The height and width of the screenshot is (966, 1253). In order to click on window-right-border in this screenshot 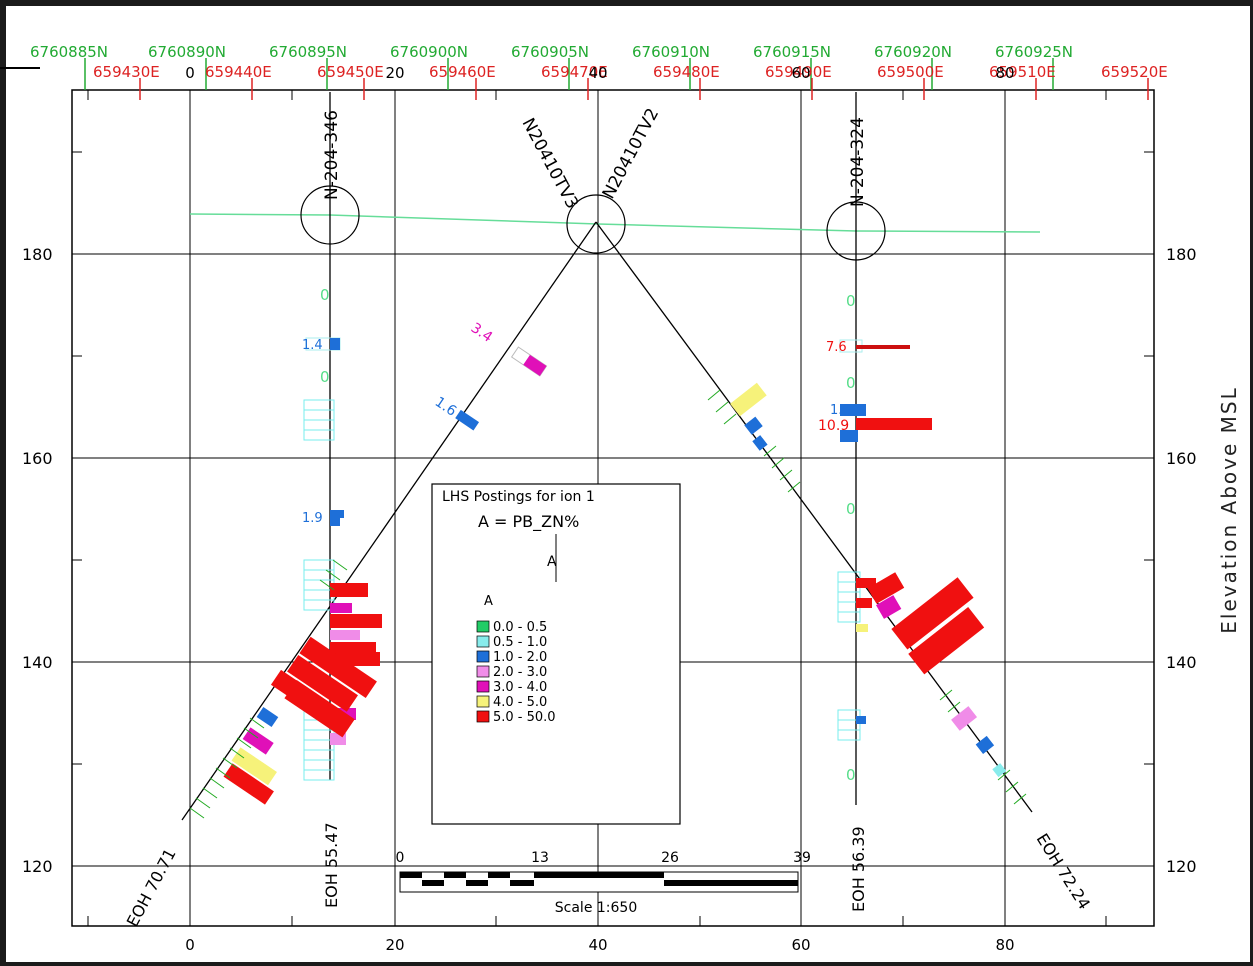, I will do `click(1251, 483)`.